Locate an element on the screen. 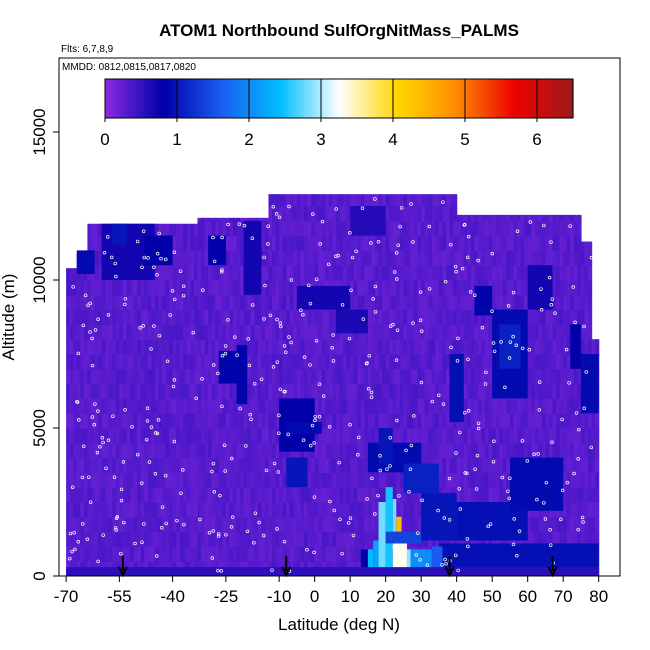 The width and height of the screenshot is (650, 650). heatmap-patch is located at coordinates (575, 346).